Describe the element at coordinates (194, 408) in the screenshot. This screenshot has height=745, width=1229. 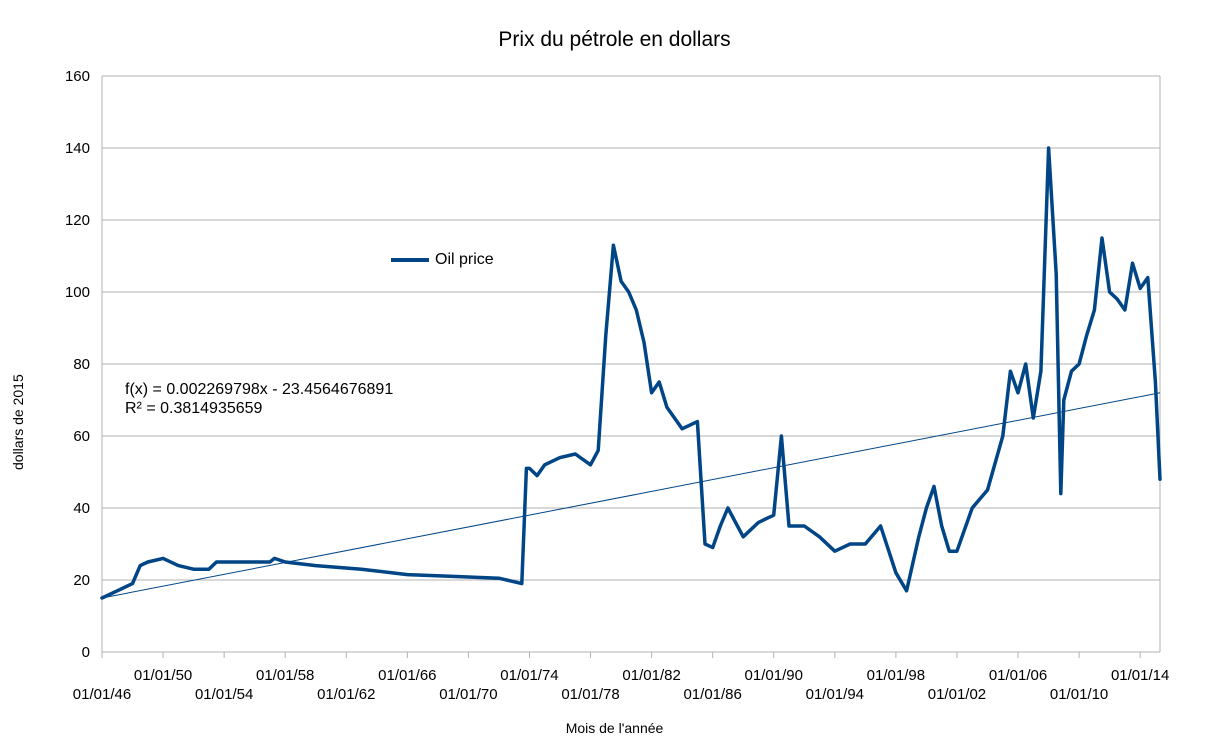
I see `trendline-r-squared: R² = 0.3814935659` at that location.